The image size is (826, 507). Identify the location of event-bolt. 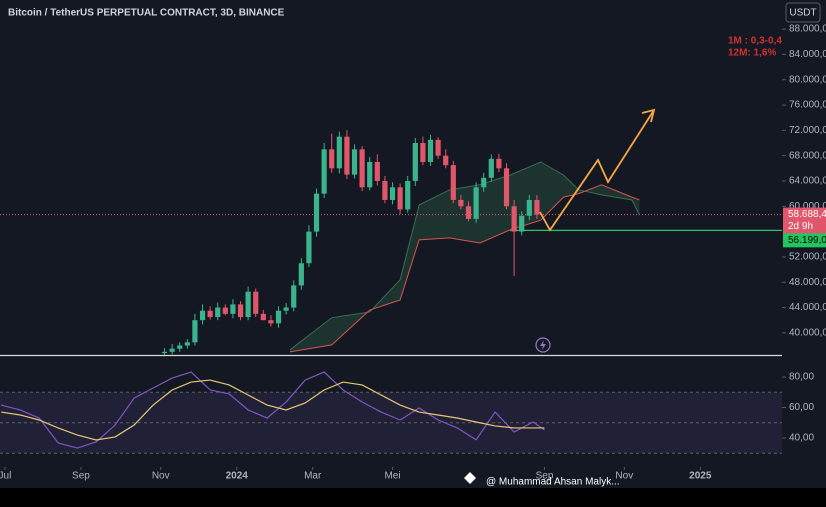
(543, 345).